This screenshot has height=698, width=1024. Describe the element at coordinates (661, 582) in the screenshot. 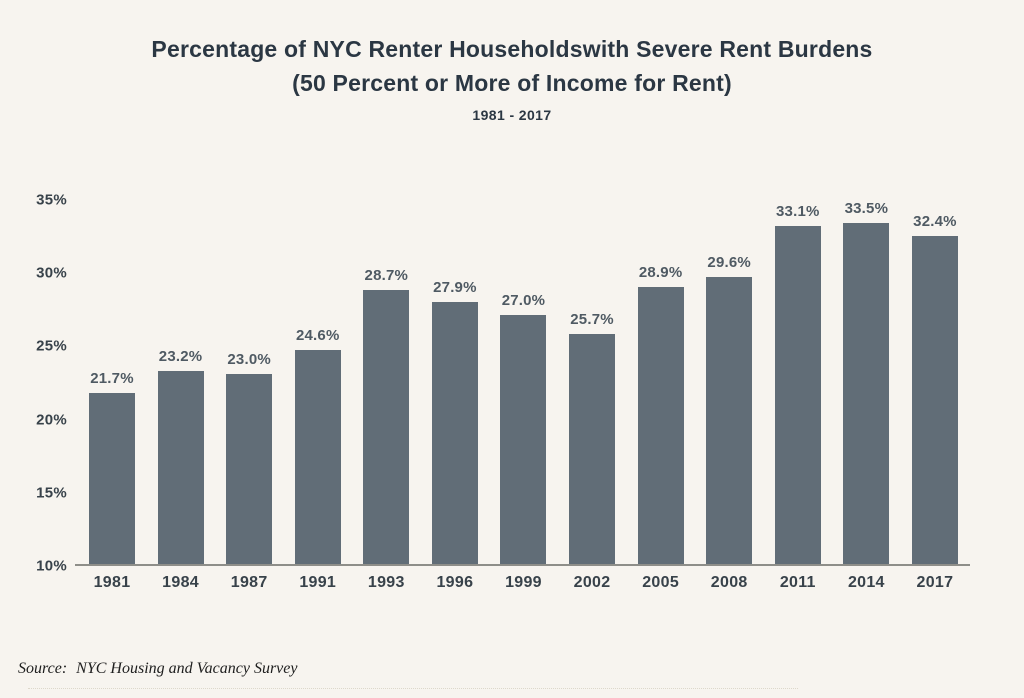

I see `x-axis-label: 2005` at that location.